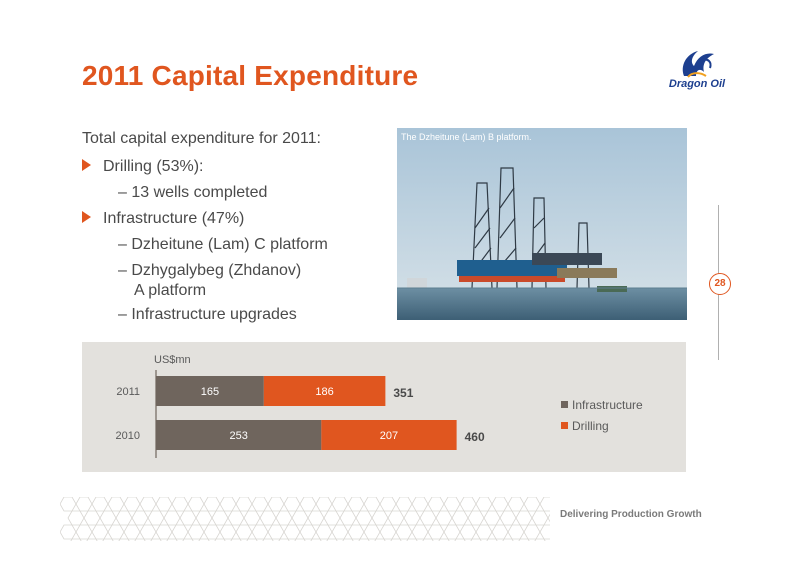 Image resolution: width=800 pixels, height=565 pixels. I want to click on sub-bullet-continuation: A platform, so click(170, 290).